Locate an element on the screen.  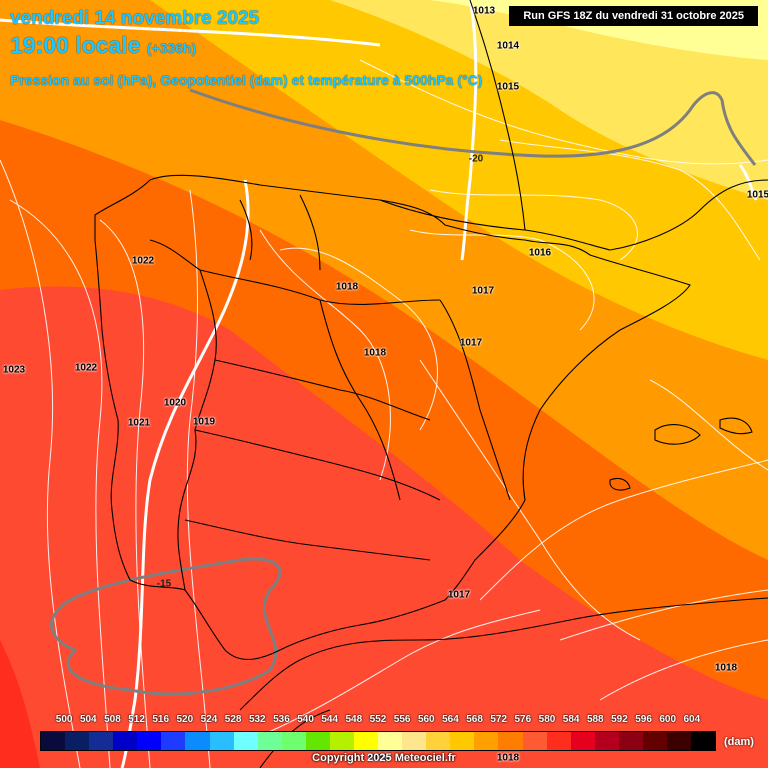
forecast-offset: (+336h) is located at coordinates (171, 48).